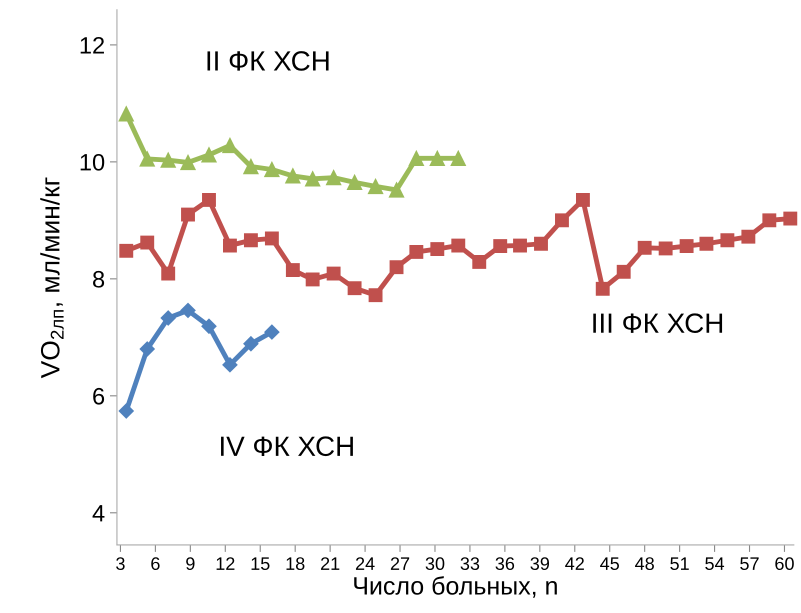 The image size is (801, 613). Describe the element at coordinates (287, 446) in the screenshot. I see `text: IV ФК ХСН` at that location.